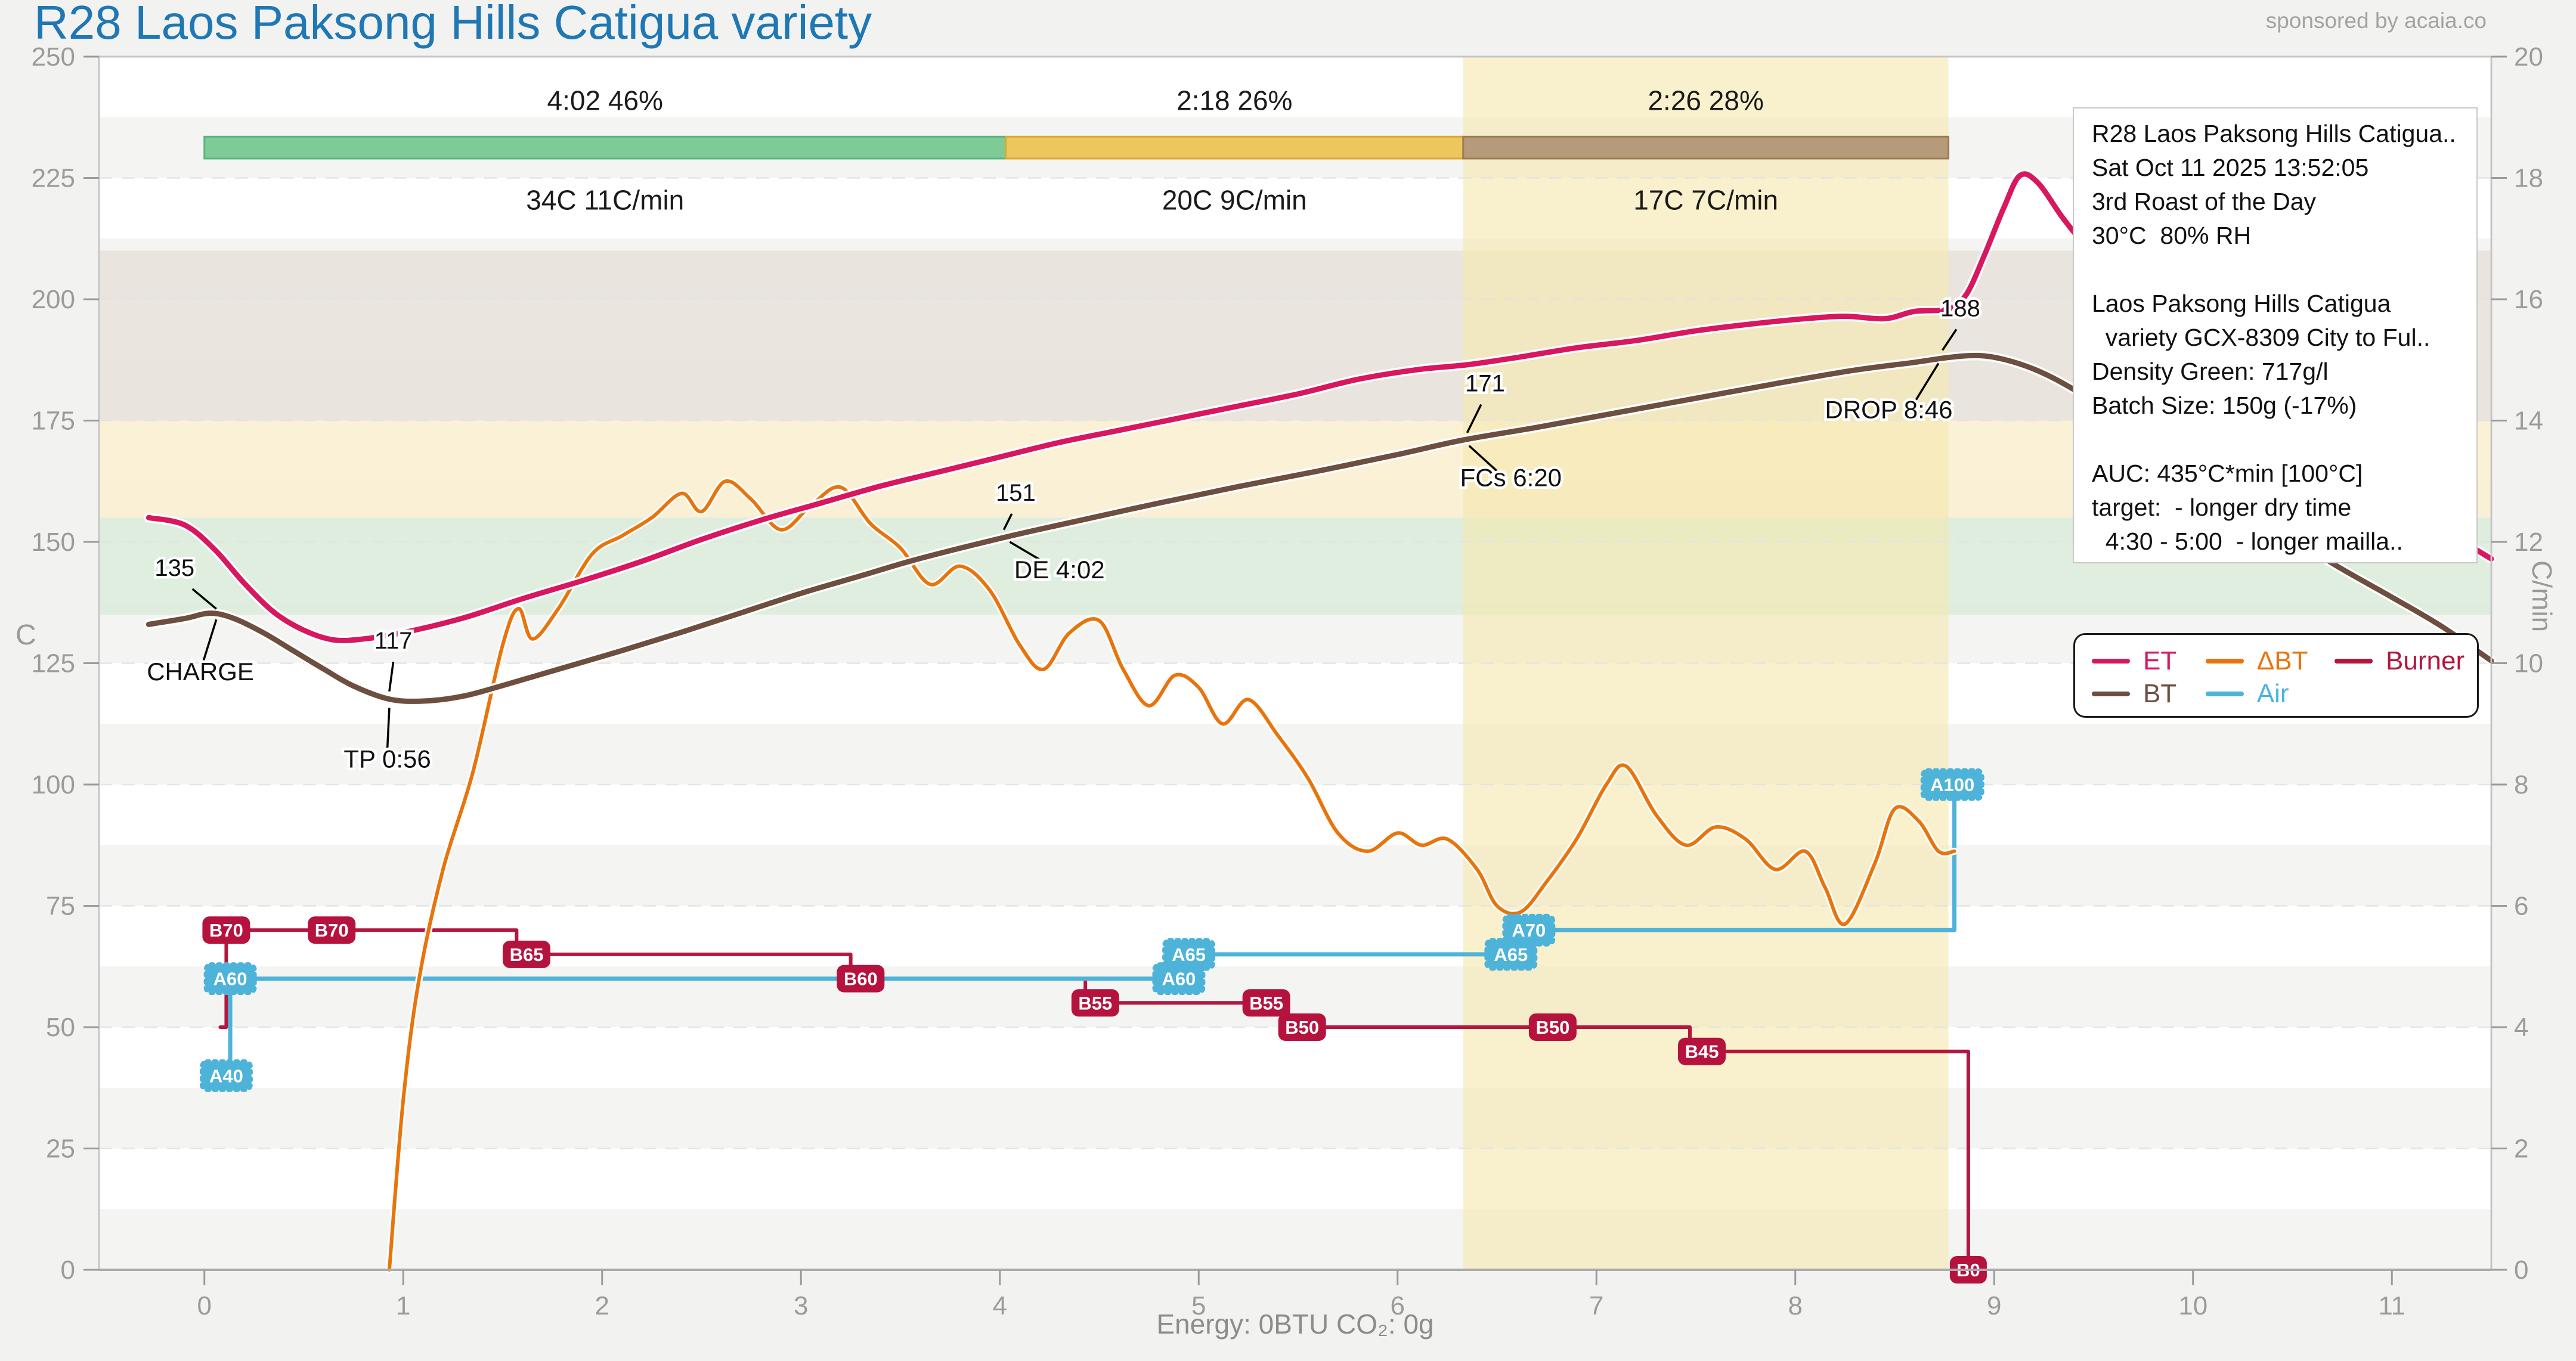  I want to click on phase-duration-label: 2:26 28%, so click(1706, 100).